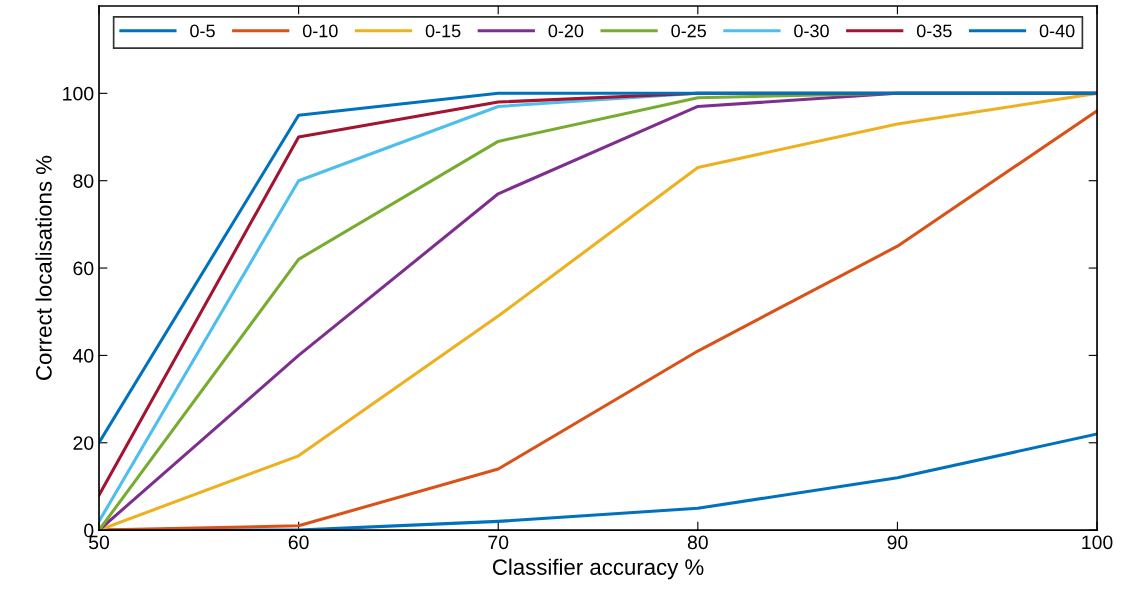 This screenshot has width=1138, height=599. Describe the element at coordinates (83, 443) in the screenshot. I see `y-tick-label: 20` at that location.